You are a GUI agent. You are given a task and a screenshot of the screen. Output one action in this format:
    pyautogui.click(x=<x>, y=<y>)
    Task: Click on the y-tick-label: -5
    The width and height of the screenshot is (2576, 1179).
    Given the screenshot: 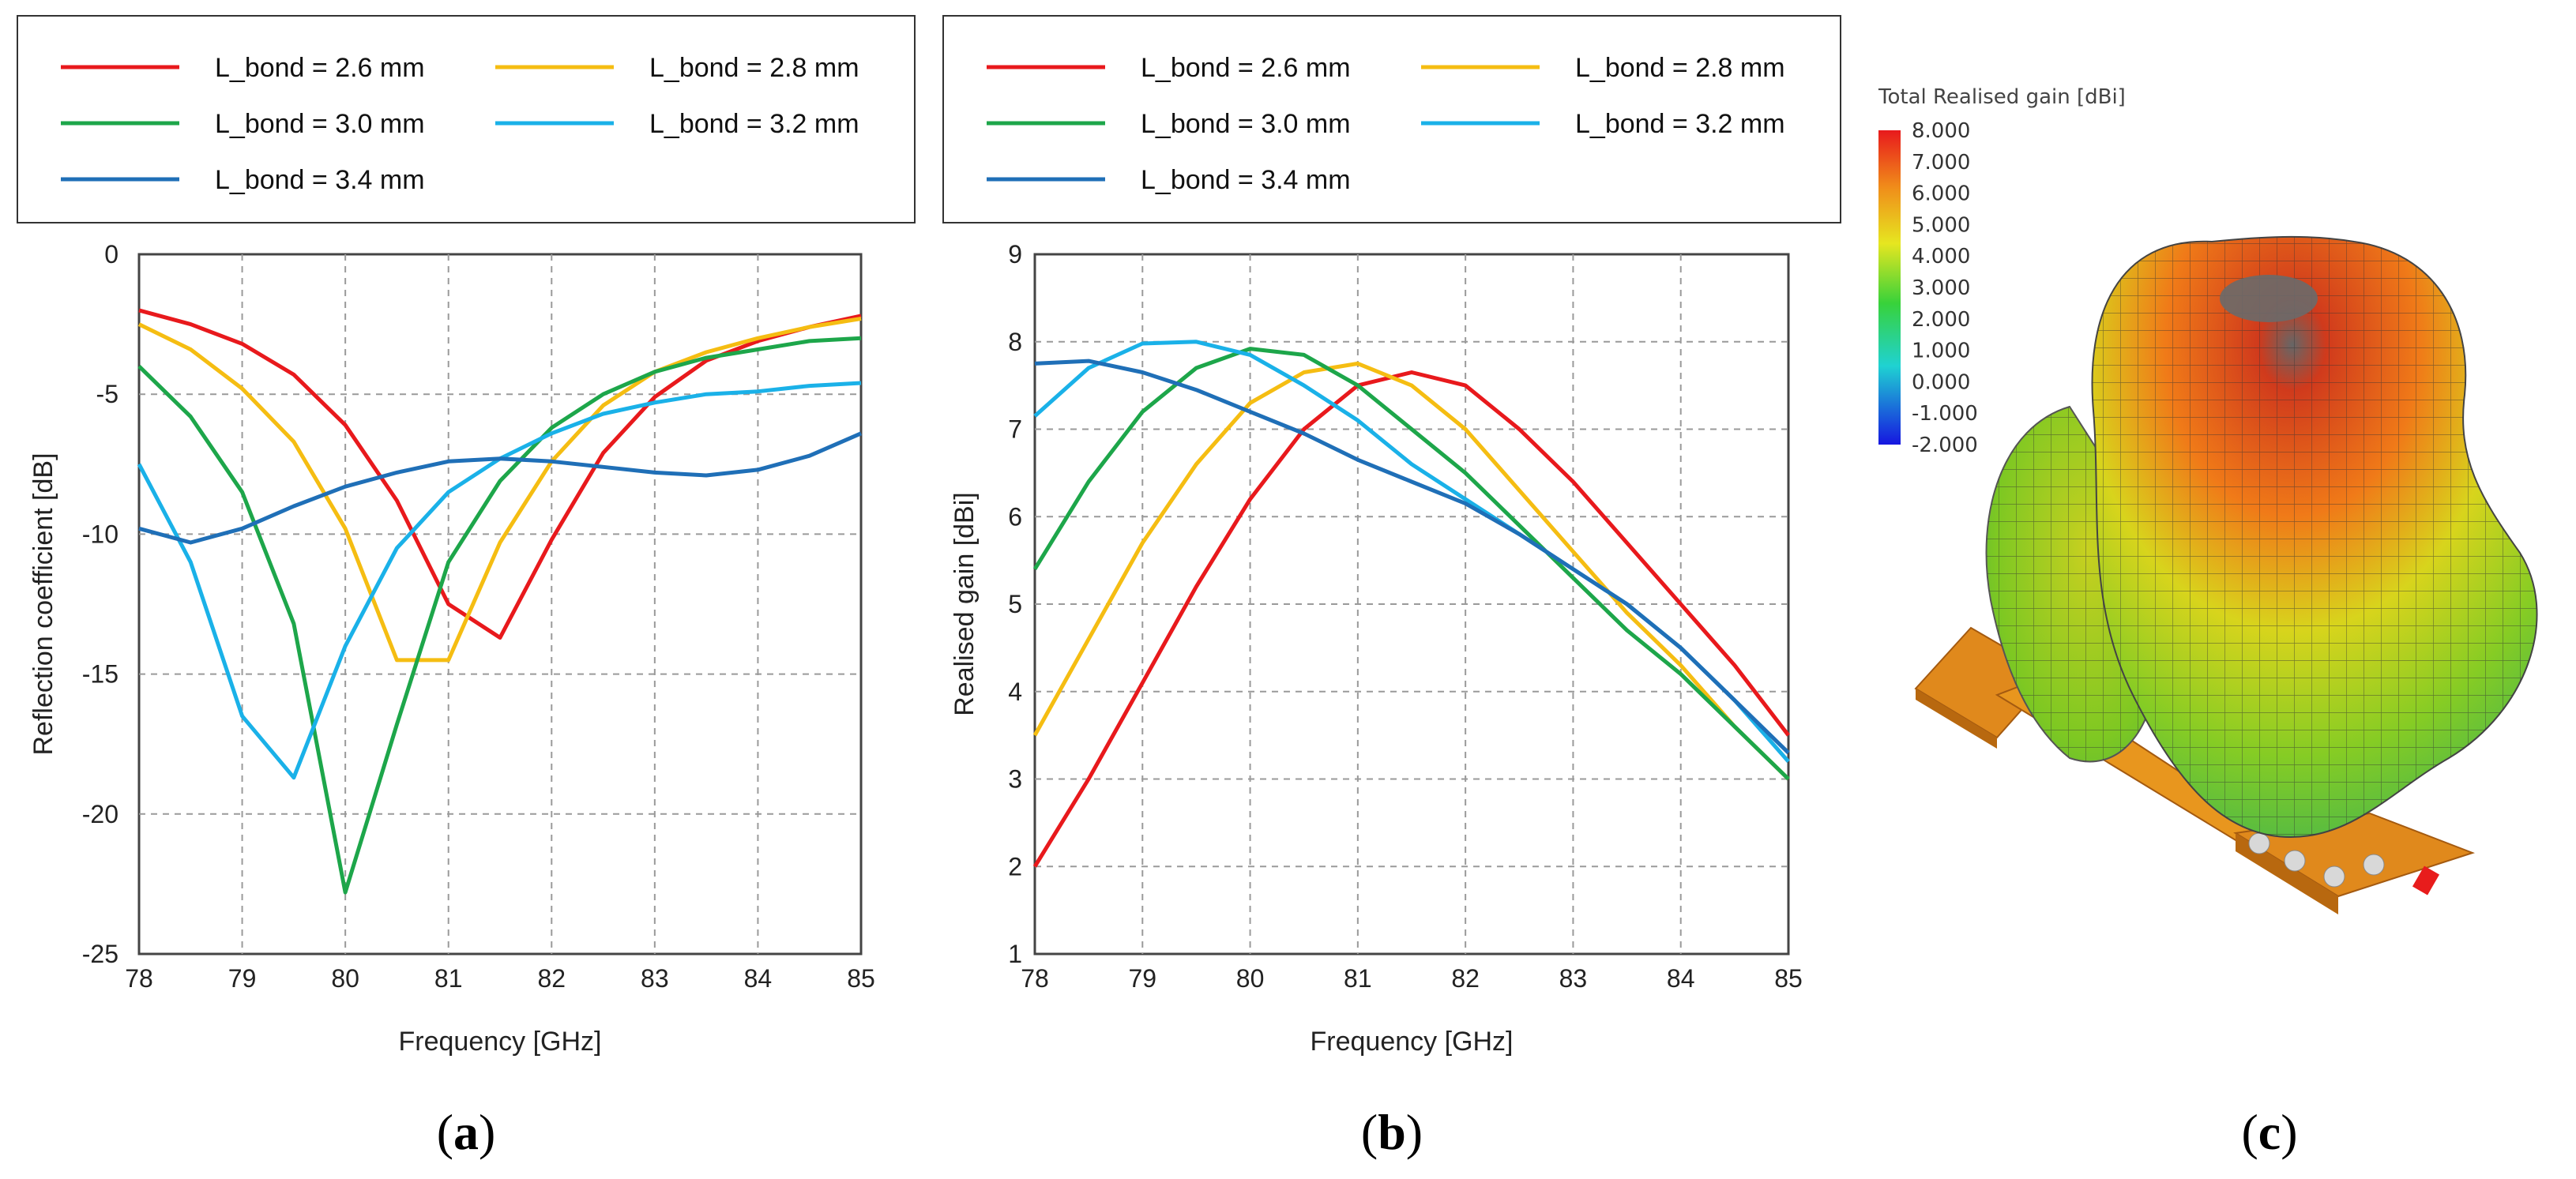 What is the action you would take?
    pyautogui.click(x=107, y=394)
    